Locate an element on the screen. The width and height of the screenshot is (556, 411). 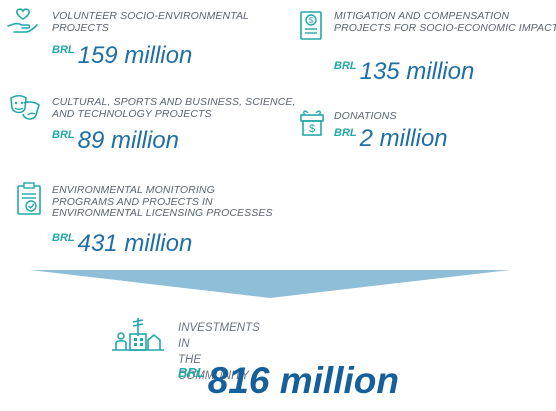
amount: BRL 135 million is located at coordinates (404, 72).